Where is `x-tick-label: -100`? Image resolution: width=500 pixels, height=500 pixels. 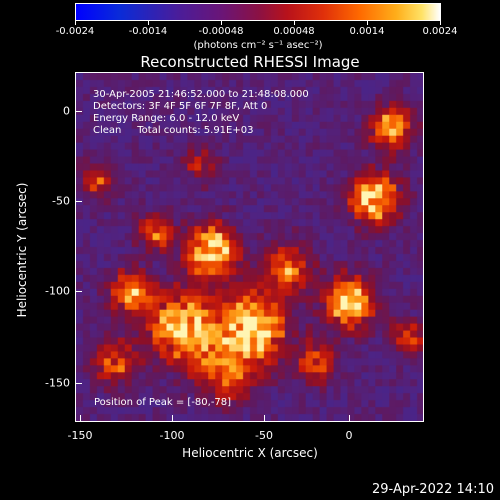 x-tick-label: -100 is located at coordinates (172, 435).